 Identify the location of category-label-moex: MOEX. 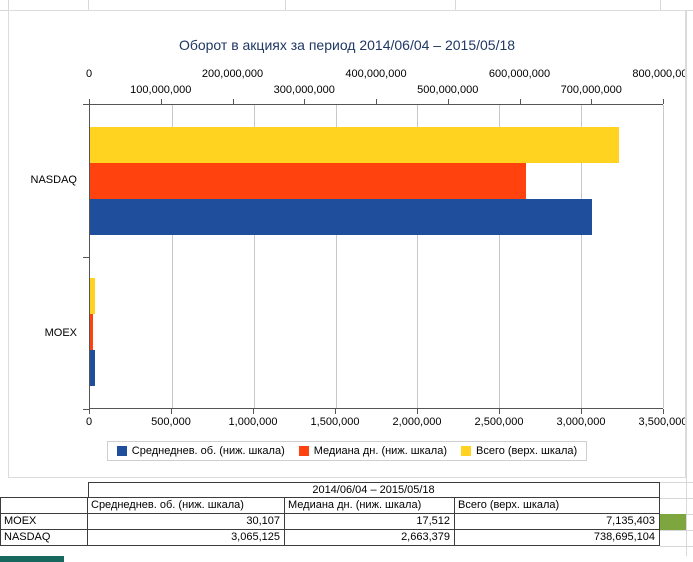
(60, 332).